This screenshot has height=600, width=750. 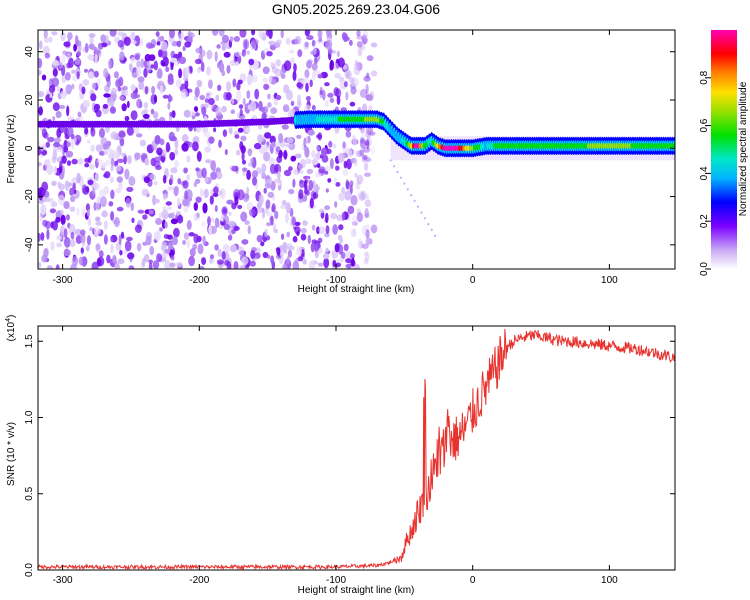 I want to click on snr-y-axis-label: SNR (10 * v/v), so click(x=11, y=454).